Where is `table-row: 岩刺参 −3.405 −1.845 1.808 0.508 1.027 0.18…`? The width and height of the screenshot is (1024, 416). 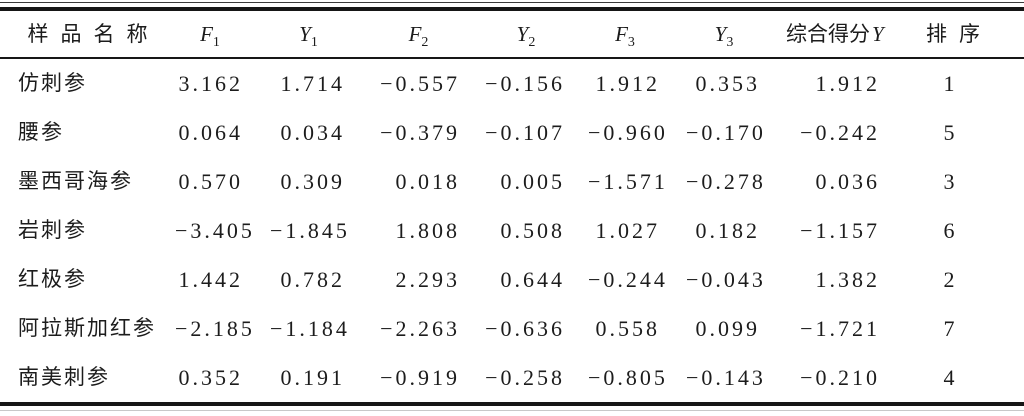
table-row: 岩刺参 −3.405 −1.845 1.808 0.508 1.027 0.18… is located at coordinates (512, 230).